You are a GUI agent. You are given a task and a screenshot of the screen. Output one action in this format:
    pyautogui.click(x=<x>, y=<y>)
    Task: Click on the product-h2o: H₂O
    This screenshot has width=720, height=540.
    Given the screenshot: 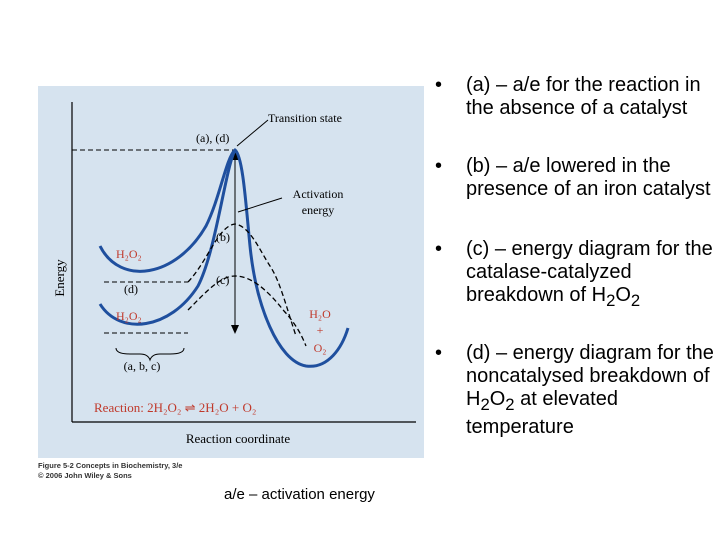 What is the action you would take?
    pyautogui.click(x=320, y=314)
    